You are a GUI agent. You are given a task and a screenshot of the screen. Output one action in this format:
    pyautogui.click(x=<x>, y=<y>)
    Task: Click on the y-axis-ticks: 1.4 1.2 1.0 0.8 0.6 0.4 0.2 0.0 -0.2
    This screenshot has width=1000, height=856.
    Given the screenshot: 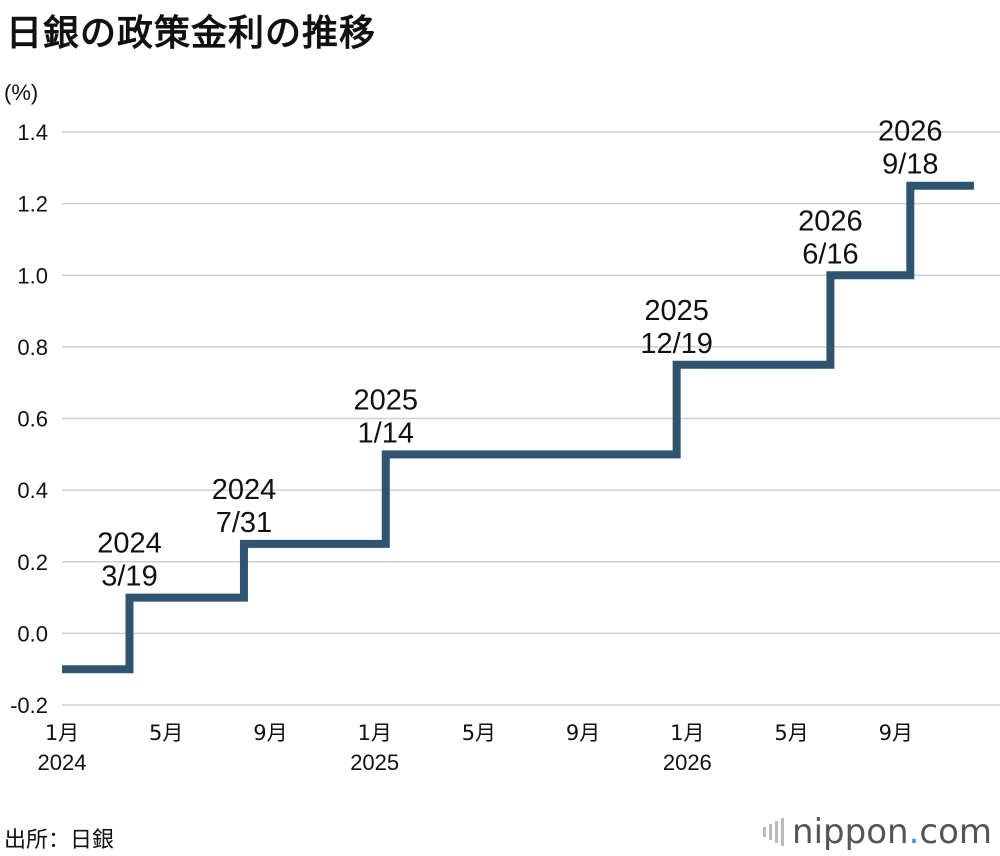 What is the action you would take?
    pyautogui.click(x=29, y=419)
    